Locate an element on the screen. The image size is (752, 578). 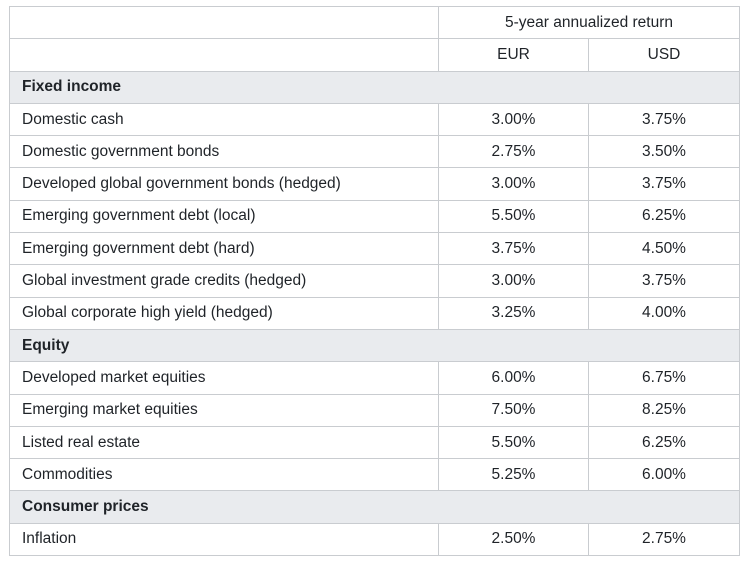
row-label: Commodities is located at coordinates (224, 475).